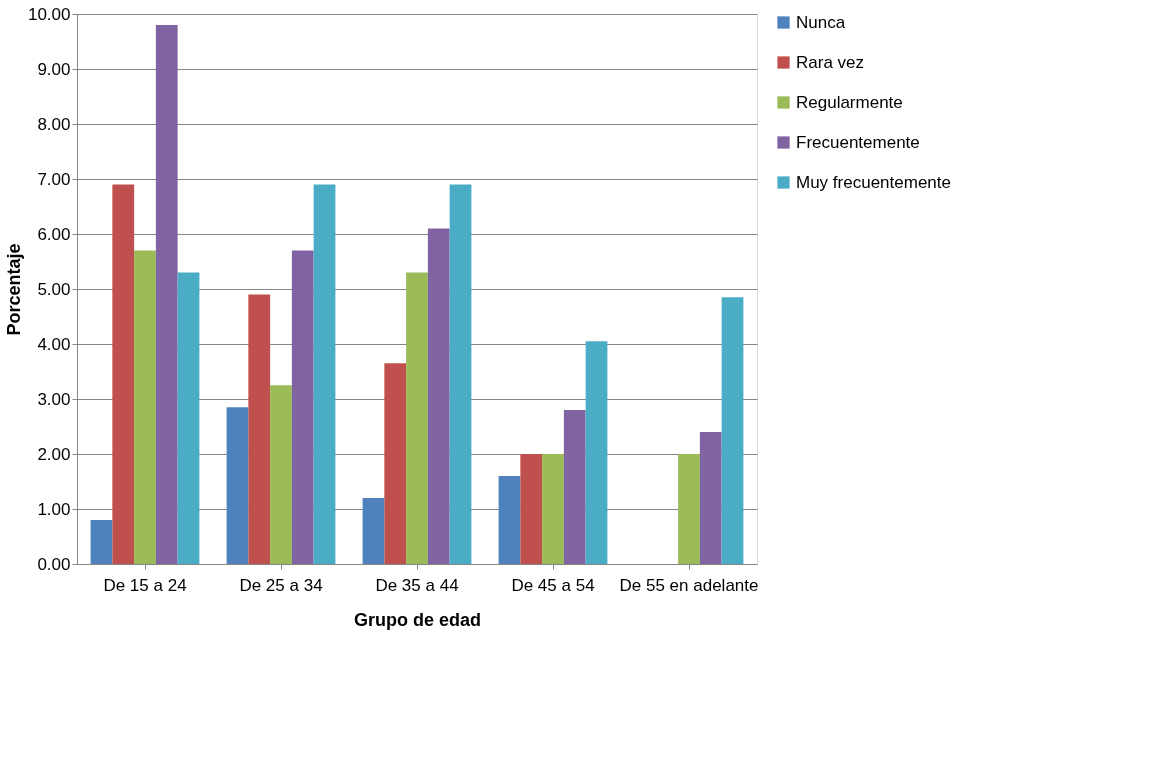 This screenshot has width=1174, height=760. Describe the element at coordinates (54, 124) in the screenshot. I see `y-tick-label: 8.00` at that location.